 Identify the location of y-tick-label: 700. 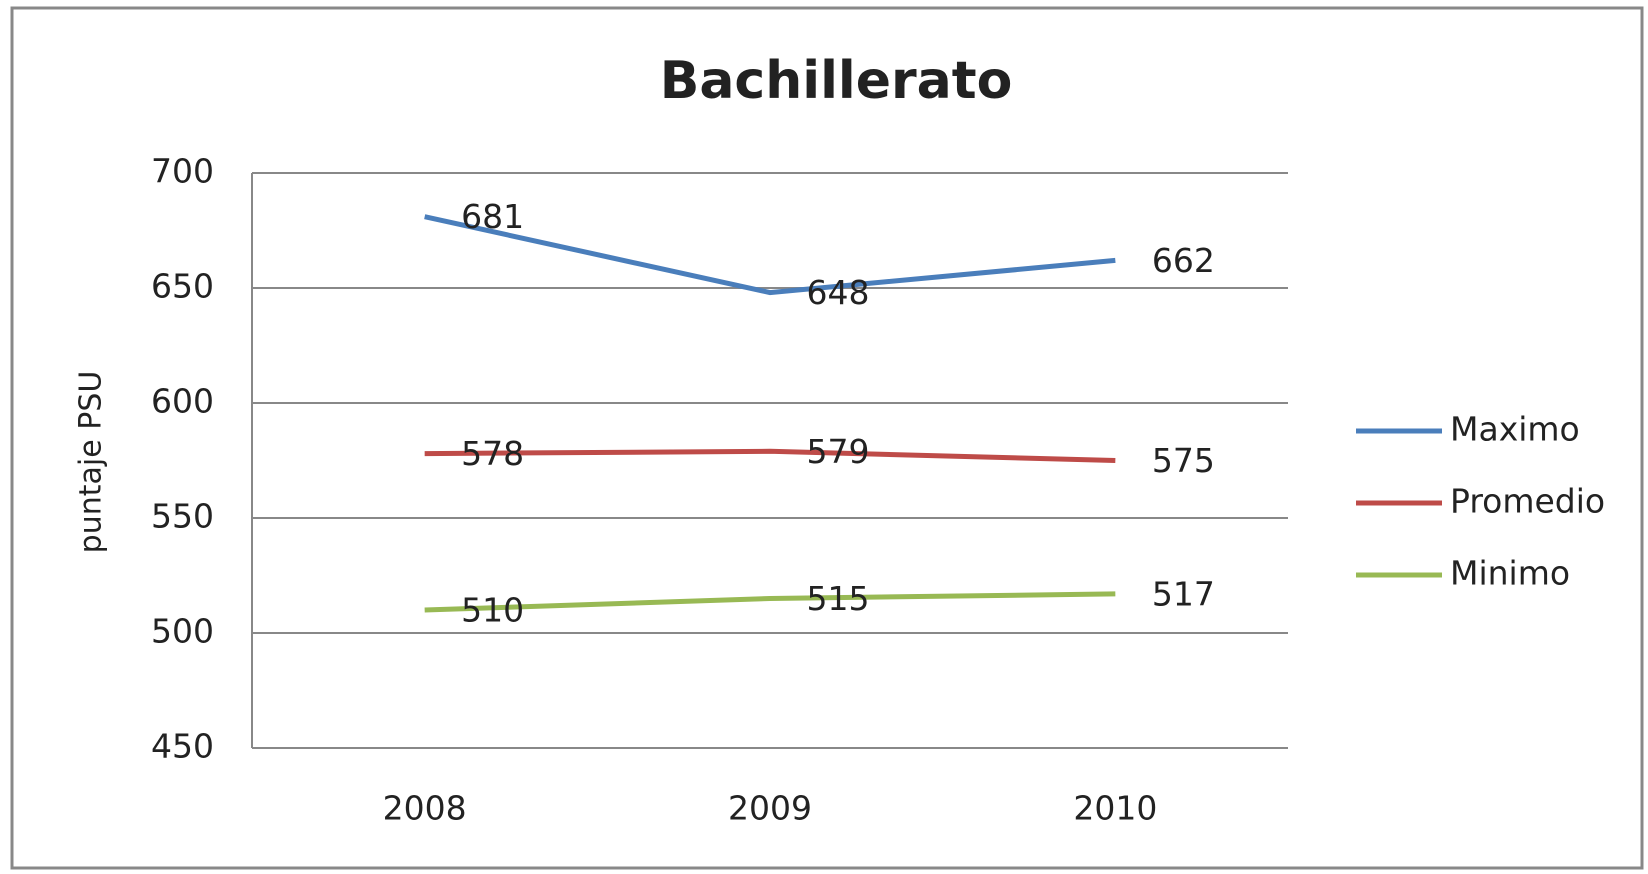
(182, 171).